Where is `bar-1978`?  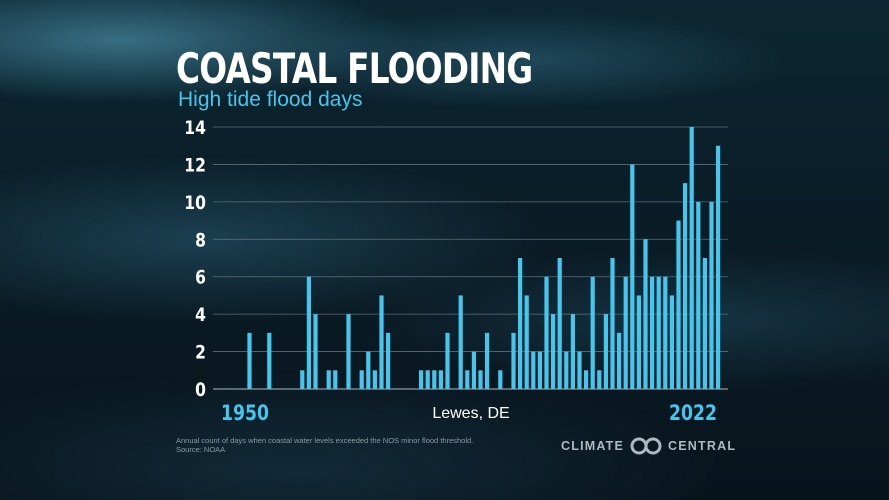
bar-1978 is located at coordinates (434, 379).